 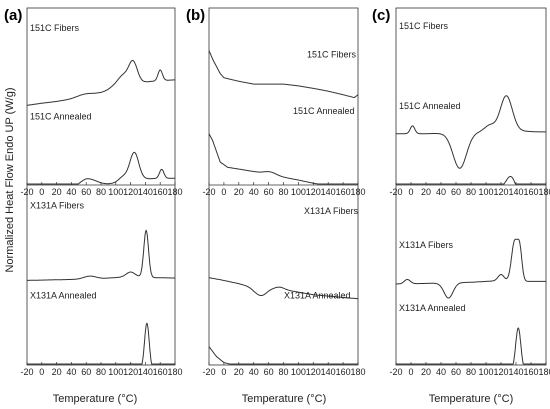 What do you see at coordinates (10, 179) in the screenshot?
I see `y-axis-label: Normalized Heat Flow Endo UP (W/g)` at bounding box center [10, 179].